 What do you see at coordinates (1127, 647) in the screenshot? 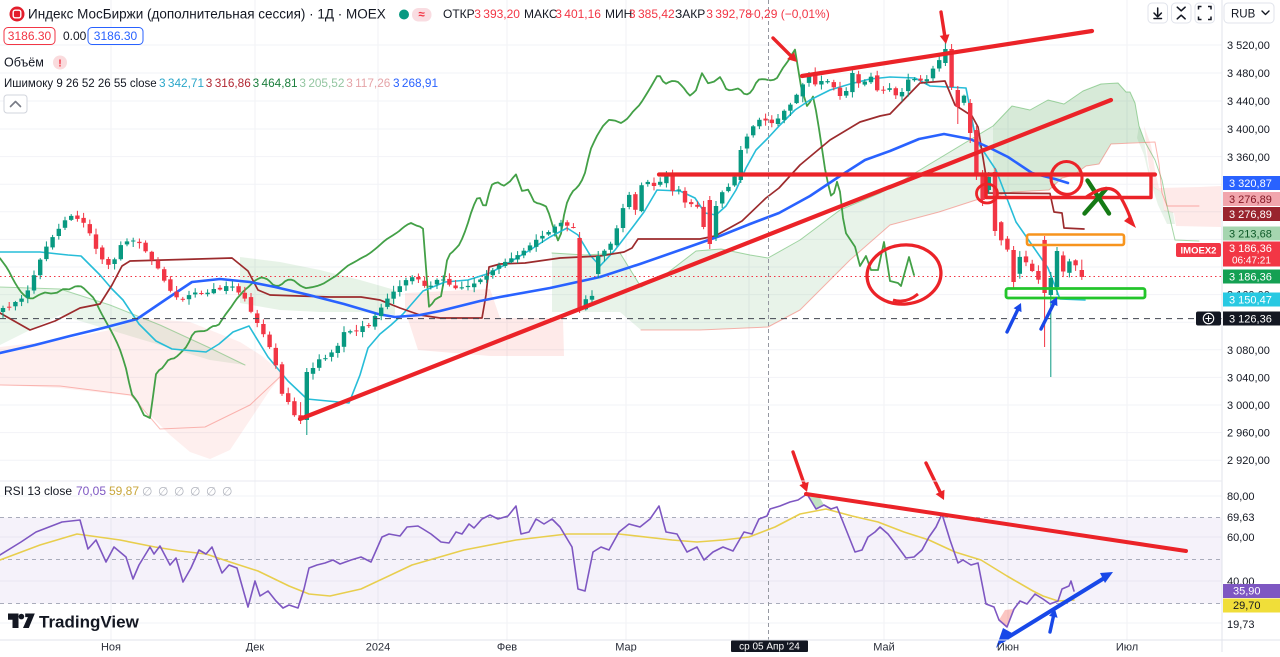
I see `svg-text: Июл` at bounding box center [1127, 647].